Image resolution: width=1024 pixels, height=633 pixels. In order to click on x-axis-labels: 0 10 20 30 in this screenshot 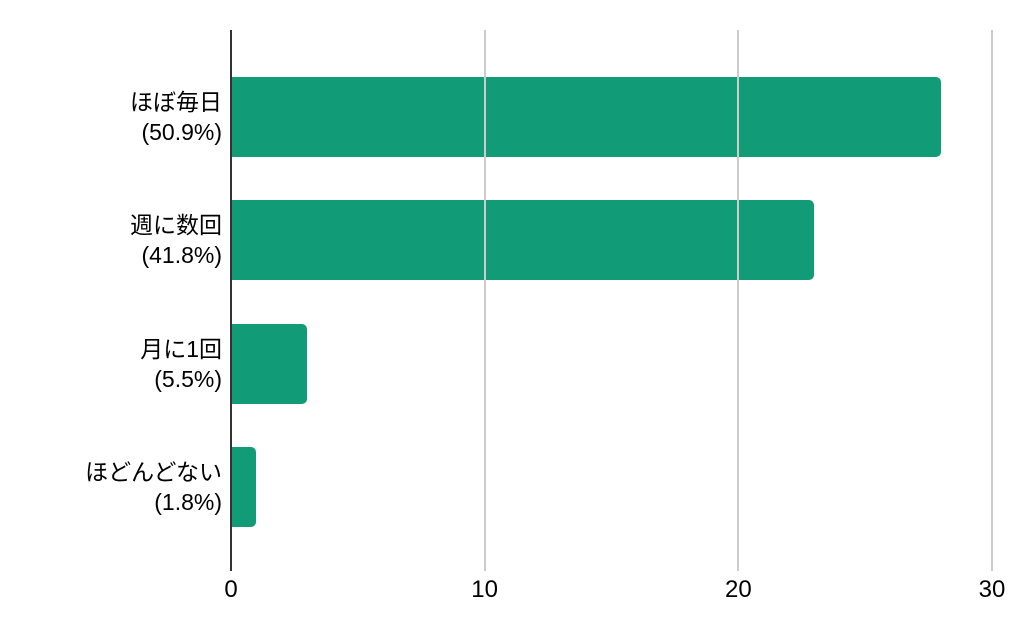, I will do `click(614, 592)`.